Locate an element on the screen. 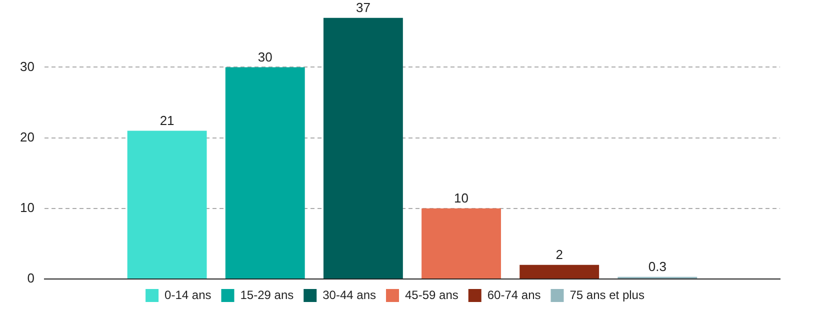 This screenshot has height=312, width=820. data-label: 0.3 is located at coordinates (657, 266).